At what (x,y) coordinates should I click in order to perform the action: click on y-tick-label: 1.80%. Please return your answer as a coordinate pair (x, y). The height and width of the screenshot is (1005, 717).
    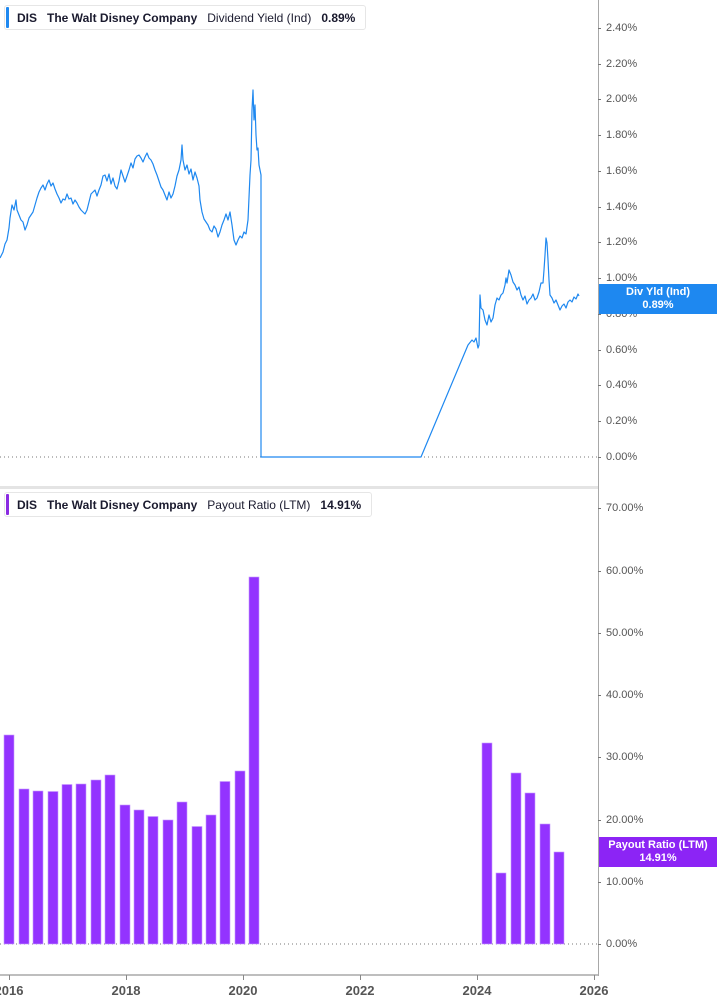
    Looking at the image, I should click on (622, 135).